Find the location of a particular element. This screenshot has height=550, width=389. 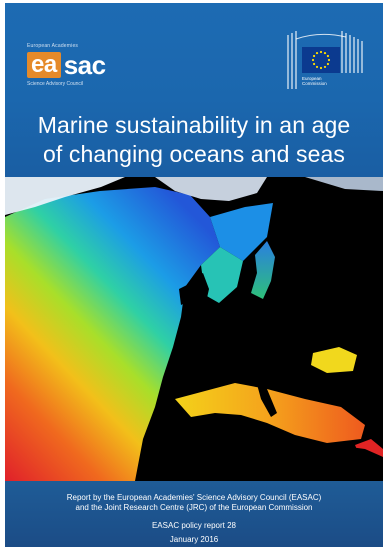

ireland-land-shape is located at coordinates (184, 295).